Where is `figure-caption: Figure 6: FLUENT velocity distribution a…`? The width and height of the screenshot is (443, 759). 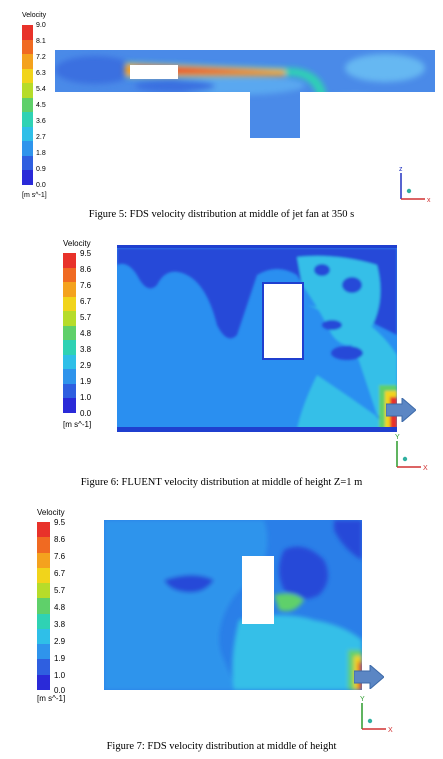
figure-caption: Figure 6: FLUENT velocity distribution a… is located at coordinates (221, 482).